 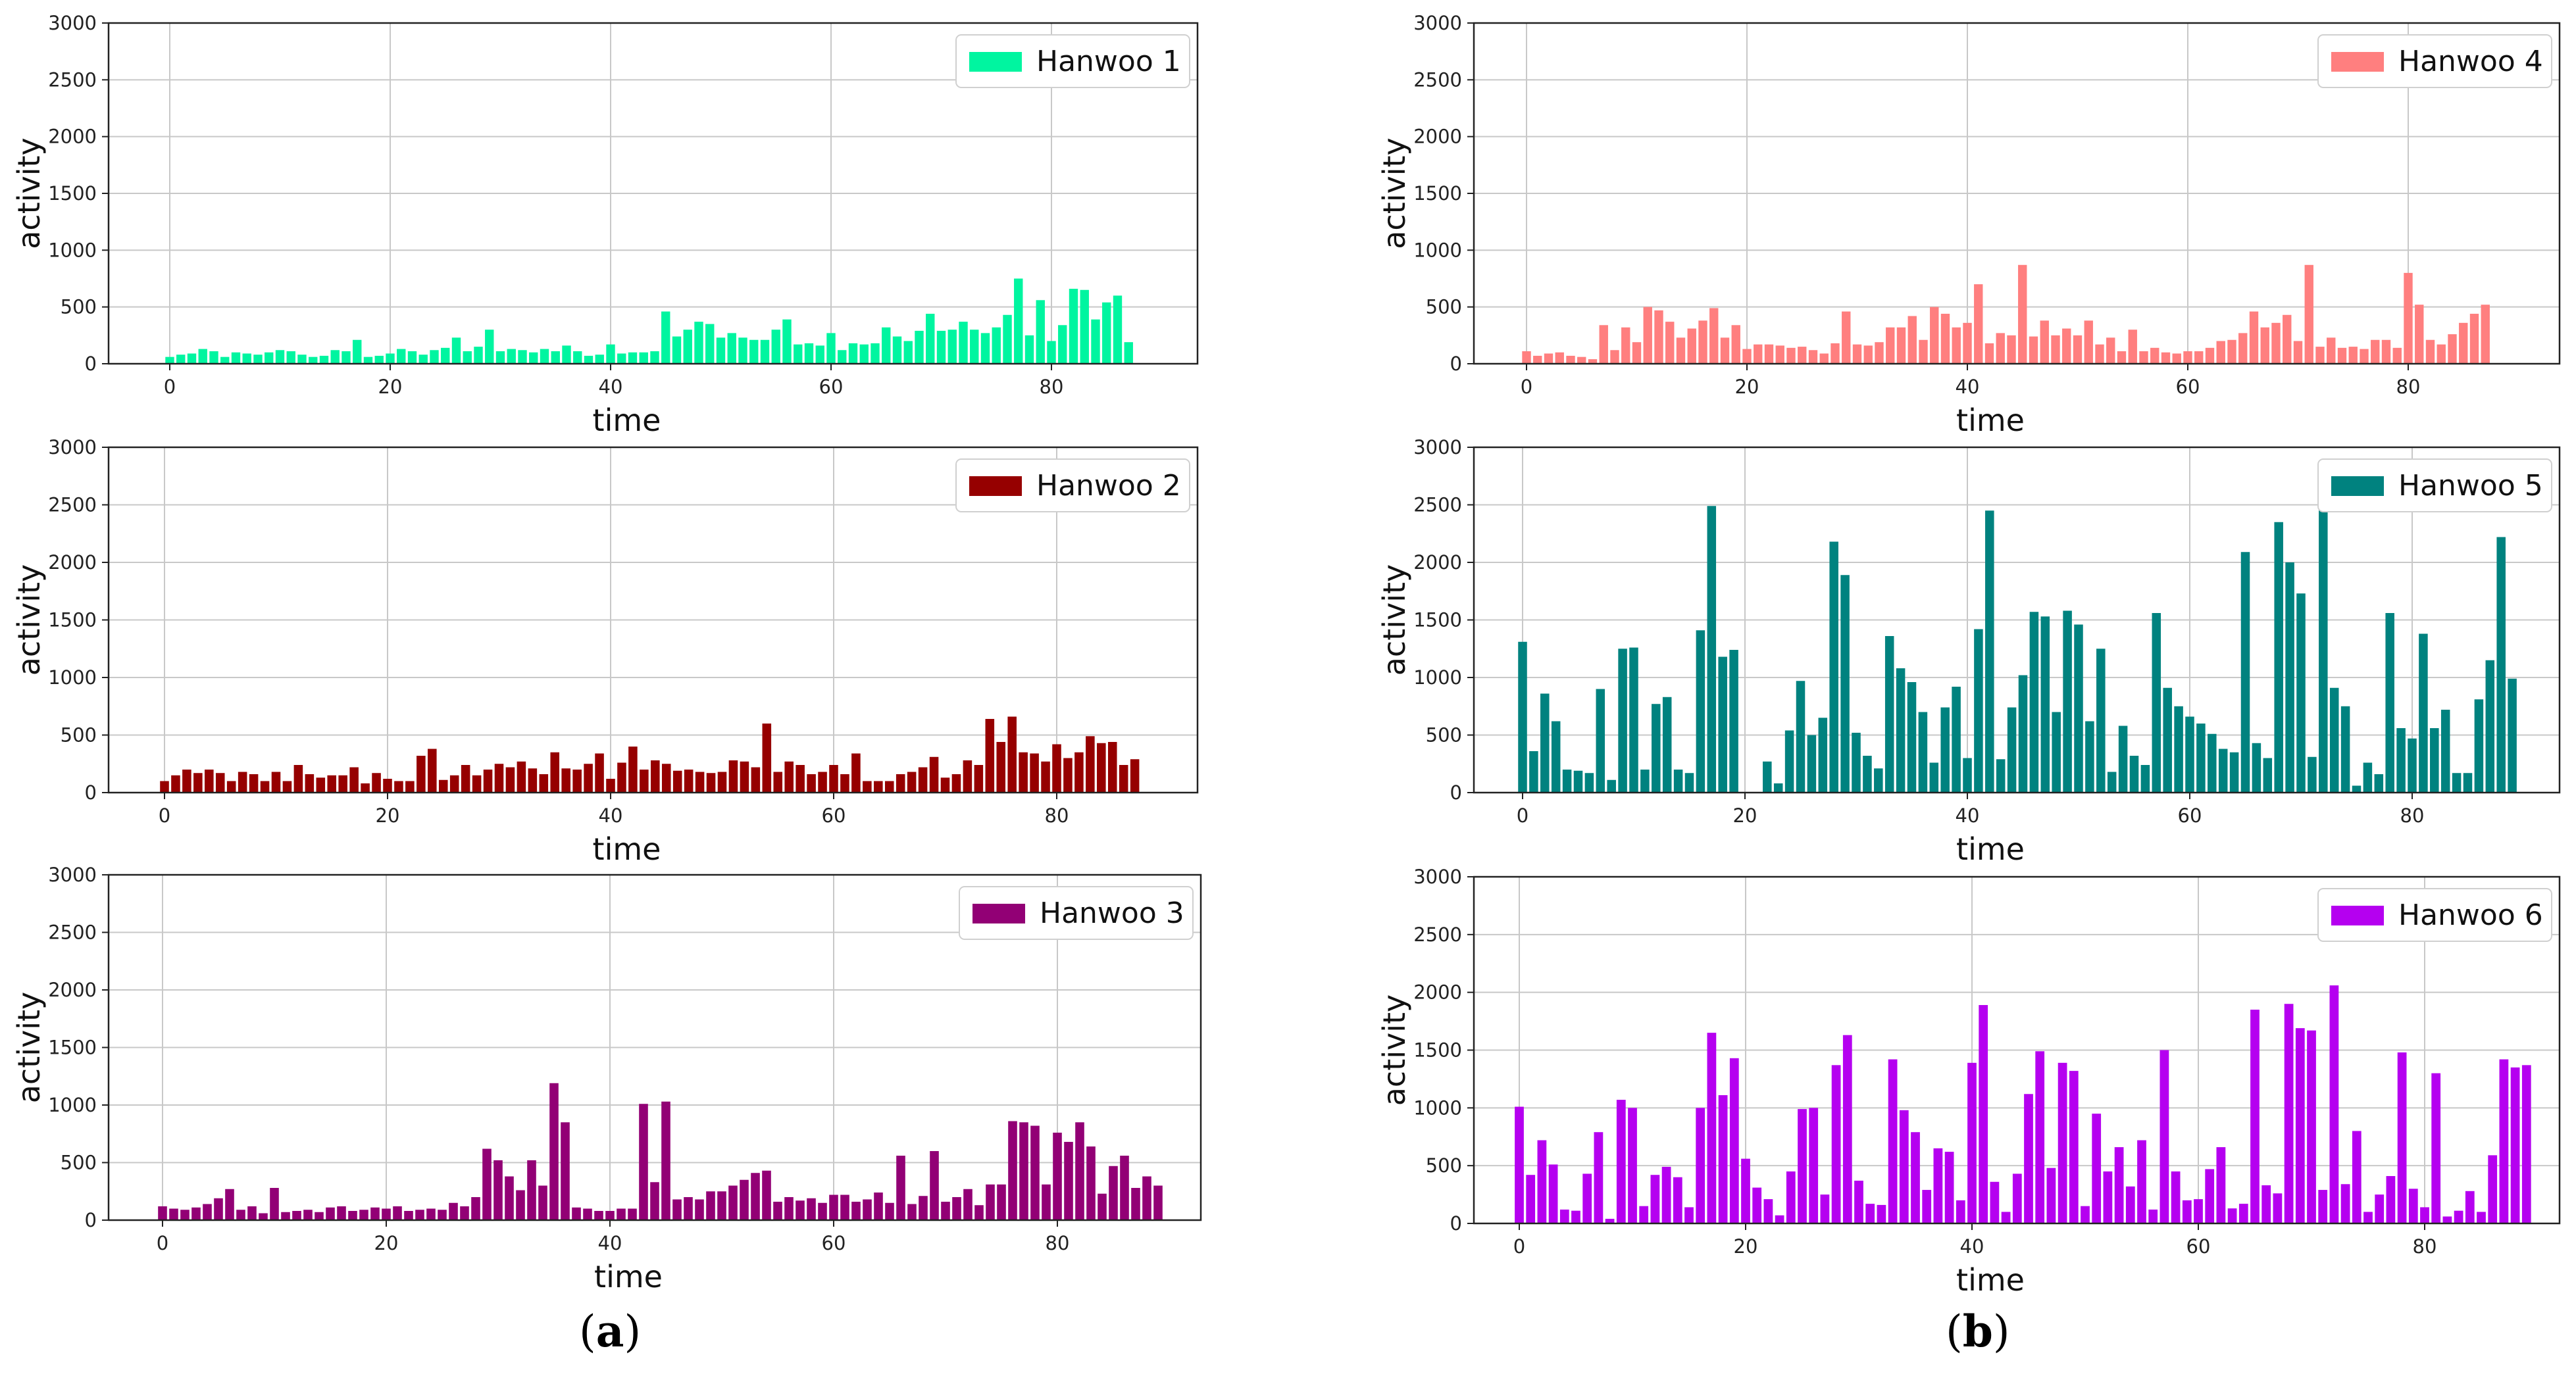 I want to click on xtick-label: 60, so click(x=2188, y=387).